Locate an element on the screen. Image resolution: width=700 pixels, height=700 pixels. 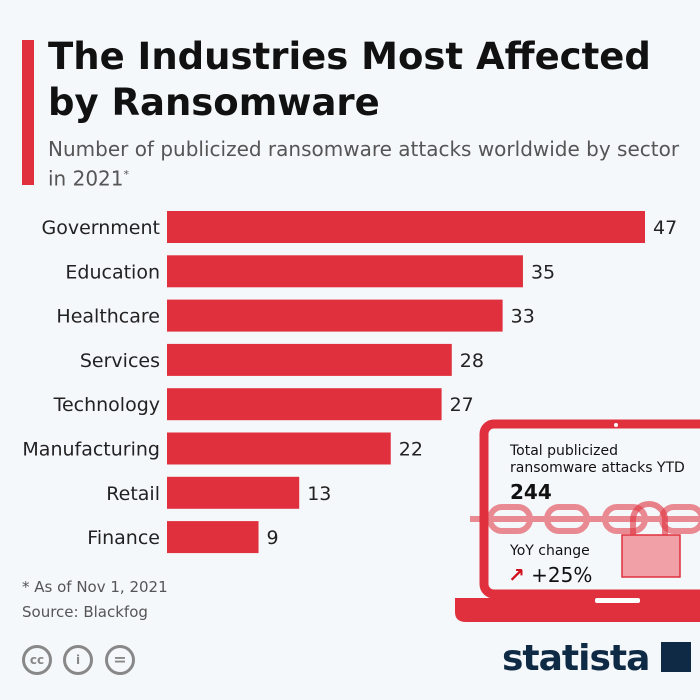
source: Source: Blackfog is located at coordinates (85, 612).